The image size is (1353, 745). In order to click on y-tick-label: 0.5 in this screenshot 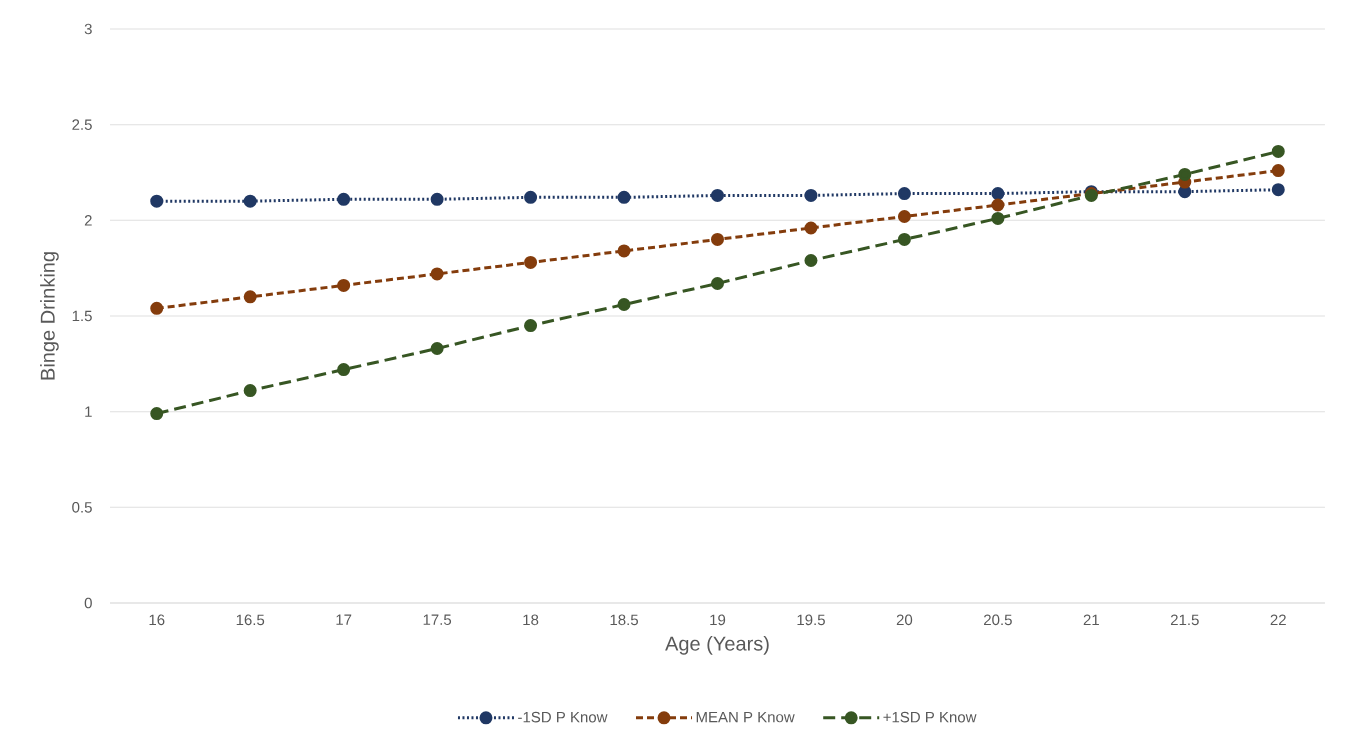, I will do `click(82, 507)`.